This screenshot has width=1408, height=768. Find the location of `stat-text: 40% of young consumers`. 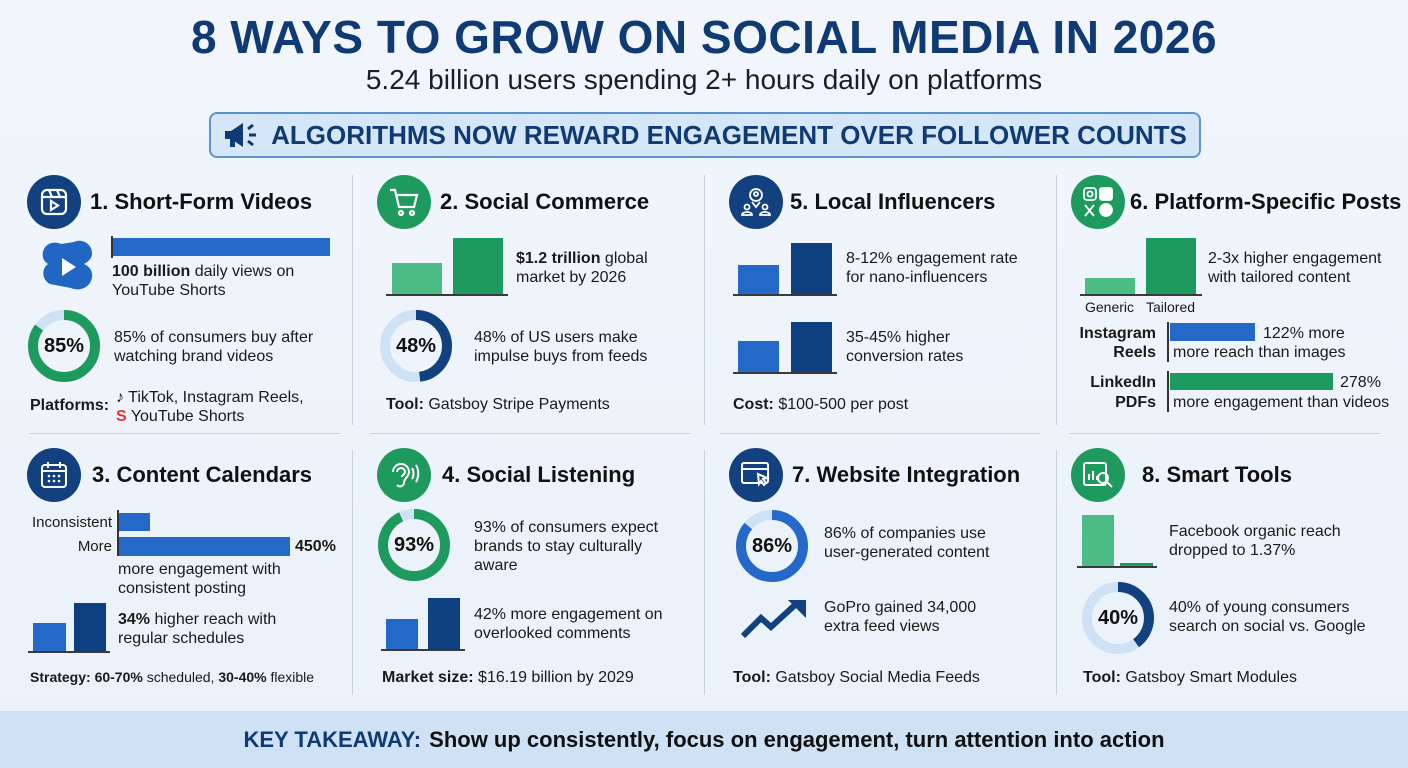

stat-text: 40% of young consumers is located at coordinates (1259, 607).